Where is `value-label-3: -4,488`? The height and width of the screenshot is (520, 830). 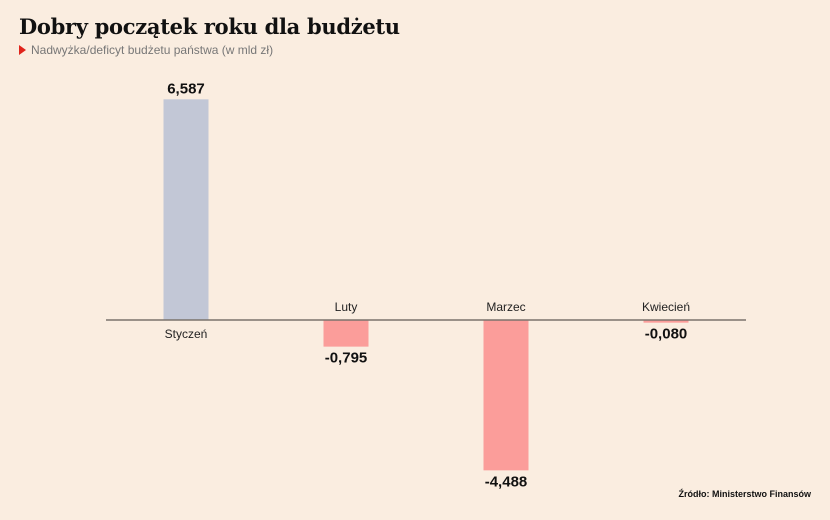
value-label-3: -4,488 is located at coordinates (506, 481).